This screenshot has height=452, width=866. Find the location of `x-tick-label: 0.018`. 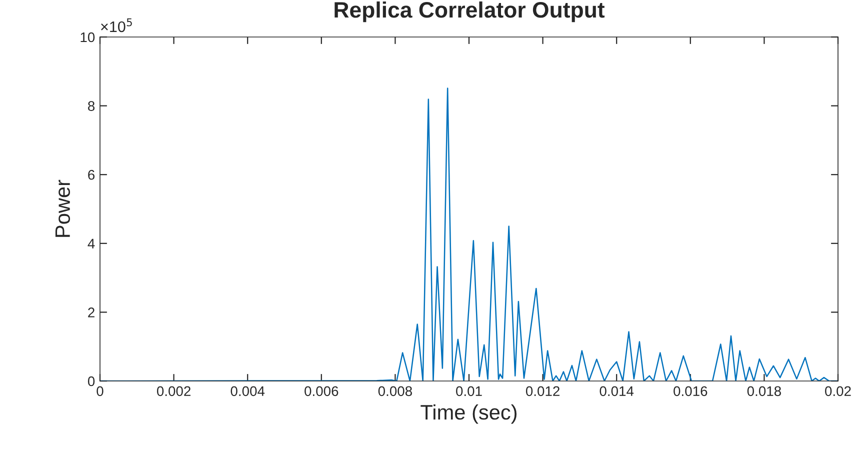

x-tick-label: 0.018 is located at coordinates (764, 391).